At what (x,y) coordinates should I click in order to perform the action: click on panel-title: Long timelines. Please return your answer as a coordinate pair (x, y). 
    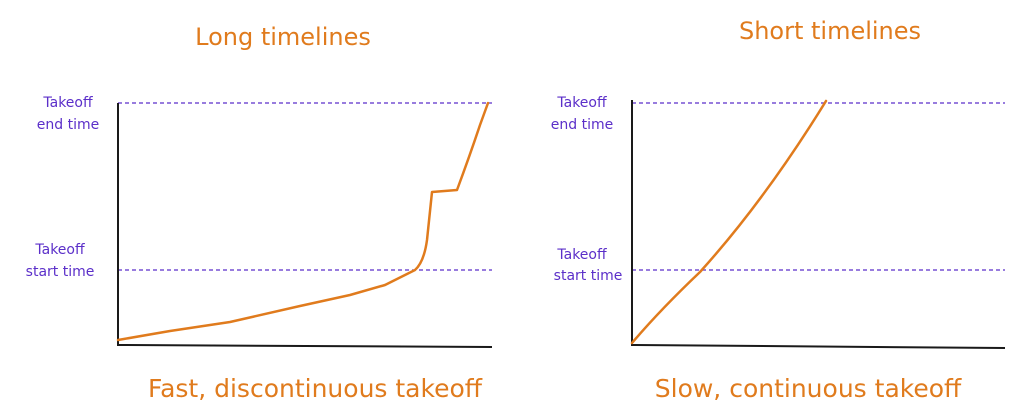
    Looking at the image, I should click on (283, 37).